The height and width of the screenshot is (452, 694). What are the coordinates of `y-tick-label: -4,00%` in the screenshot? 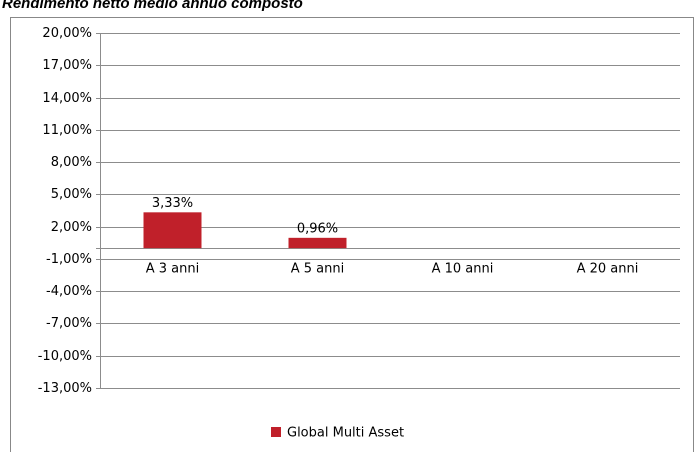 It's located at (69, 291).